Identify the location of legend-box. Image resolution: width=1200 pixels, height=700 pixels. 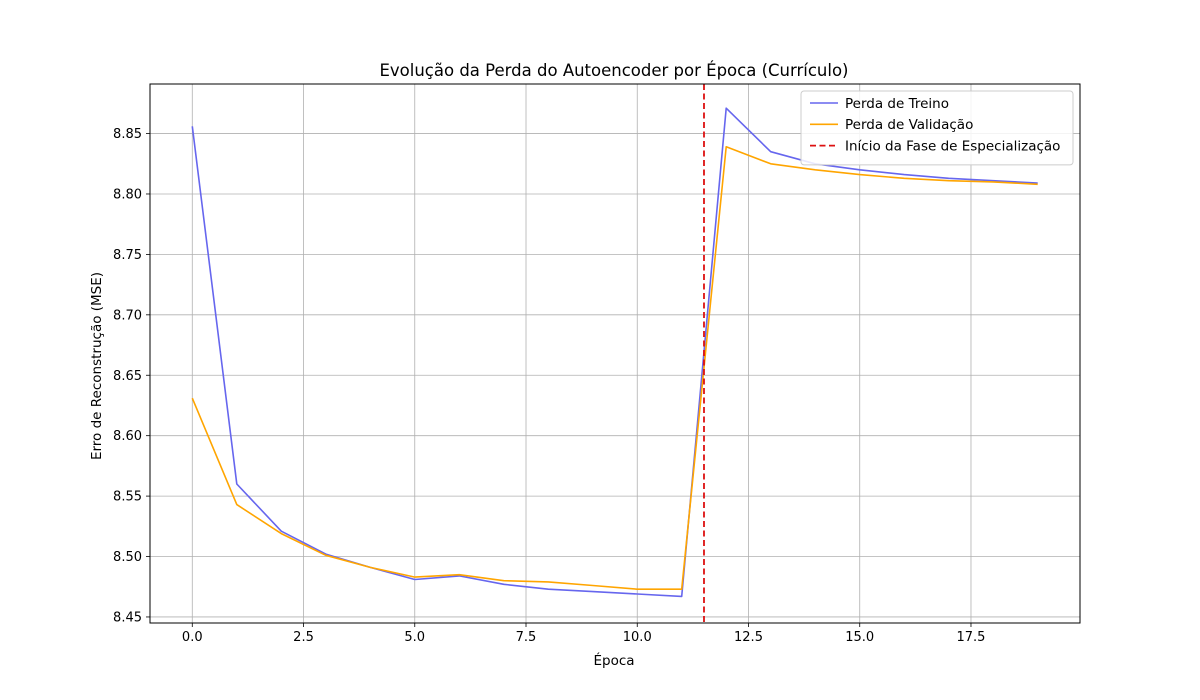
(937, 128).